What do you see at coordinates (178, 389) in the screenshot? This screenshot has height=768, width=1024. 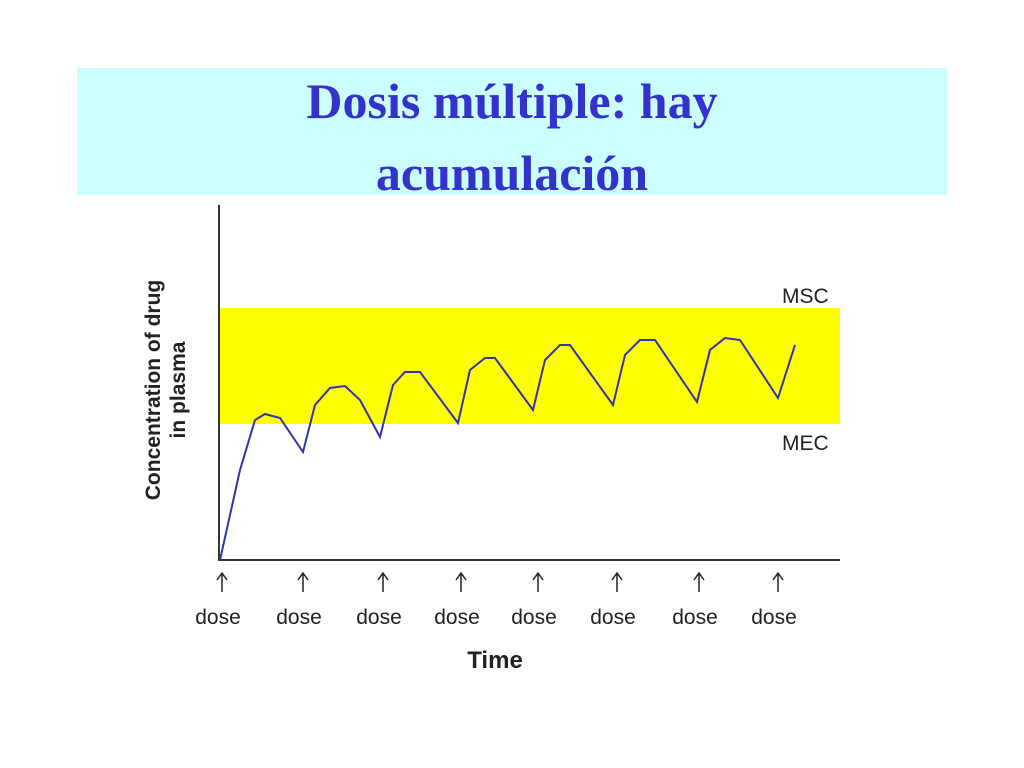 I see `y-label-line: in plasma` at bounding box center [178, 389].